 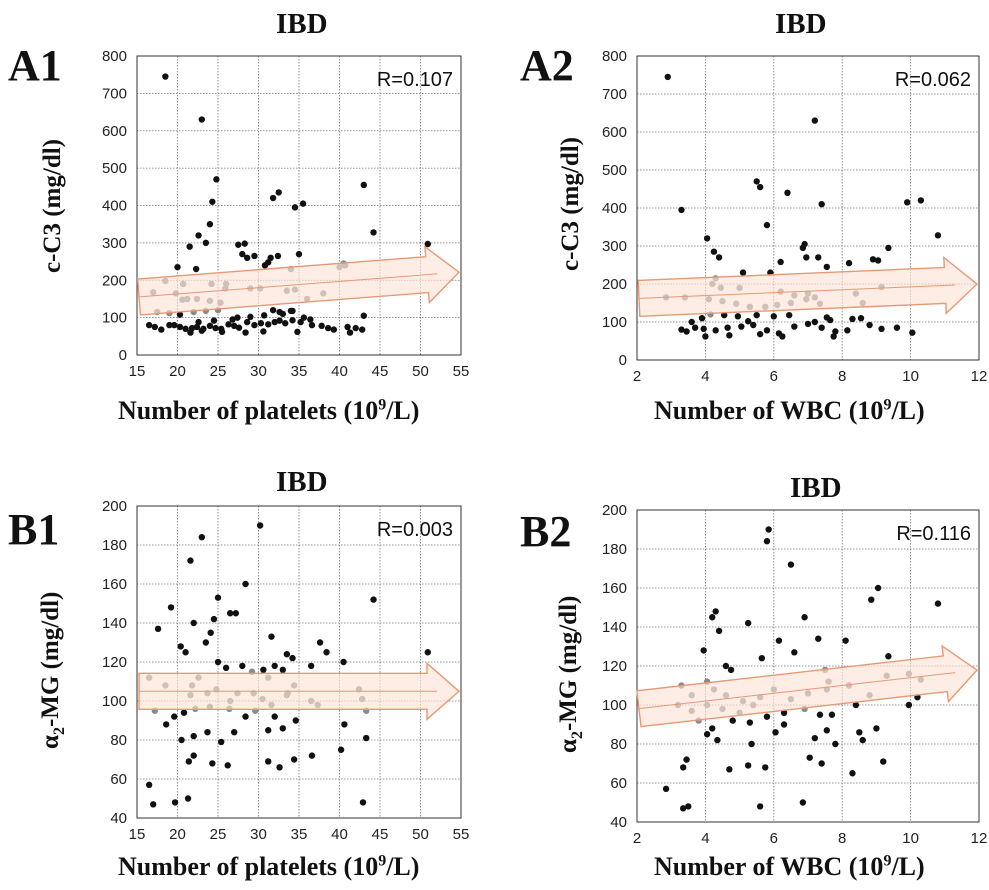 I want to click on x-tick-label: 20, so click(x=177, y=834).